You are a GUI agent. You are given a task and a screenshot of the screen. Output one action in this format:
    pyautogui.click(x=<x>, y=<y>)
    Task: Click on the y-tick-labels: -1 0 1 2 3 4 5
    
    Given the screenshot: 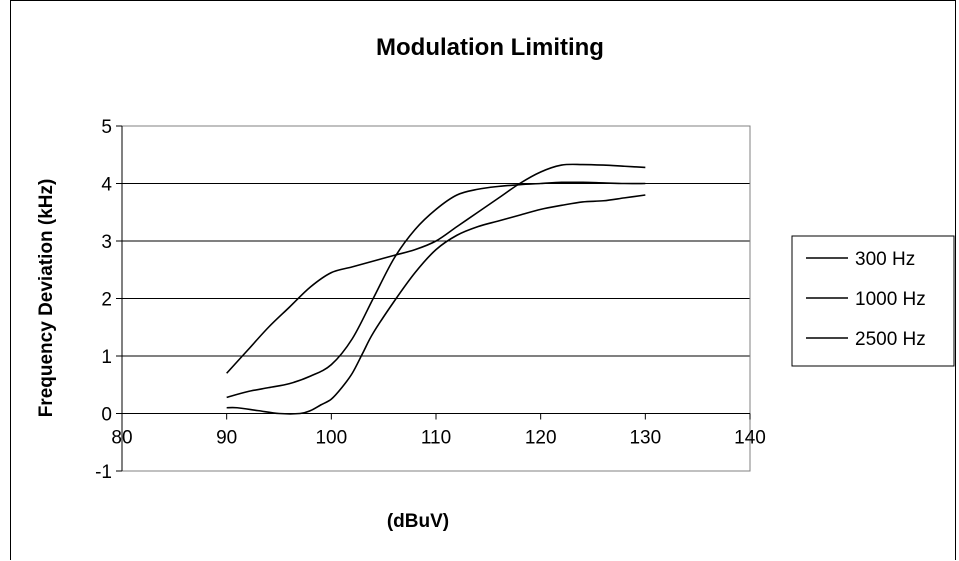 What is the action you would take?
    pyautogui.click(x=103, y=300)
    